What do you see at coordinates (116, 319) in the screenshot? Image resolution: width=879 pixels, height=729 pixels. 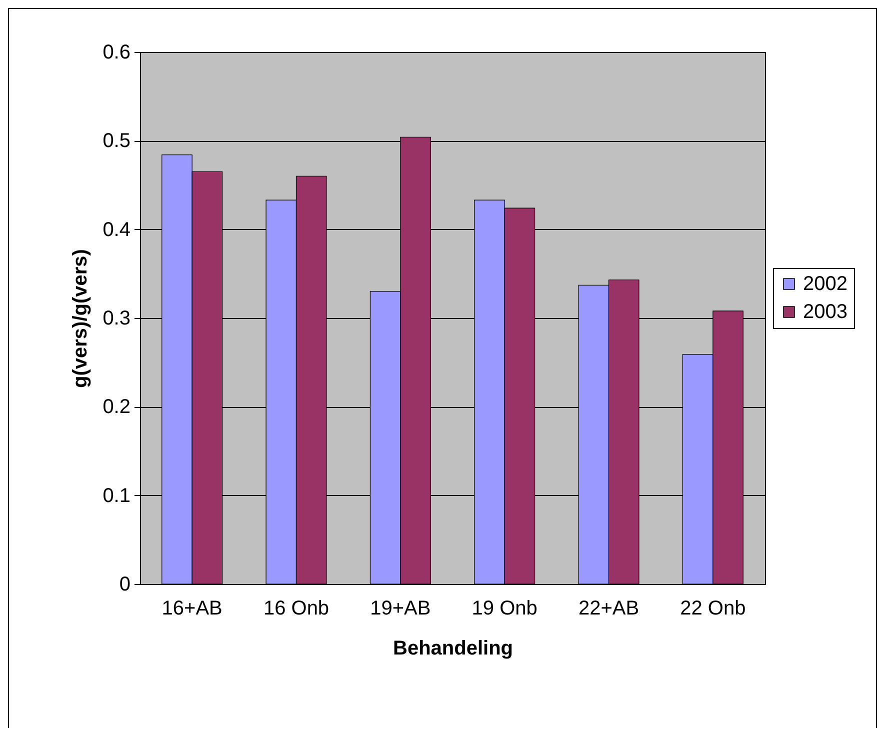 I see `y-tick-label: 0.3` at bounding box center [116, 319].